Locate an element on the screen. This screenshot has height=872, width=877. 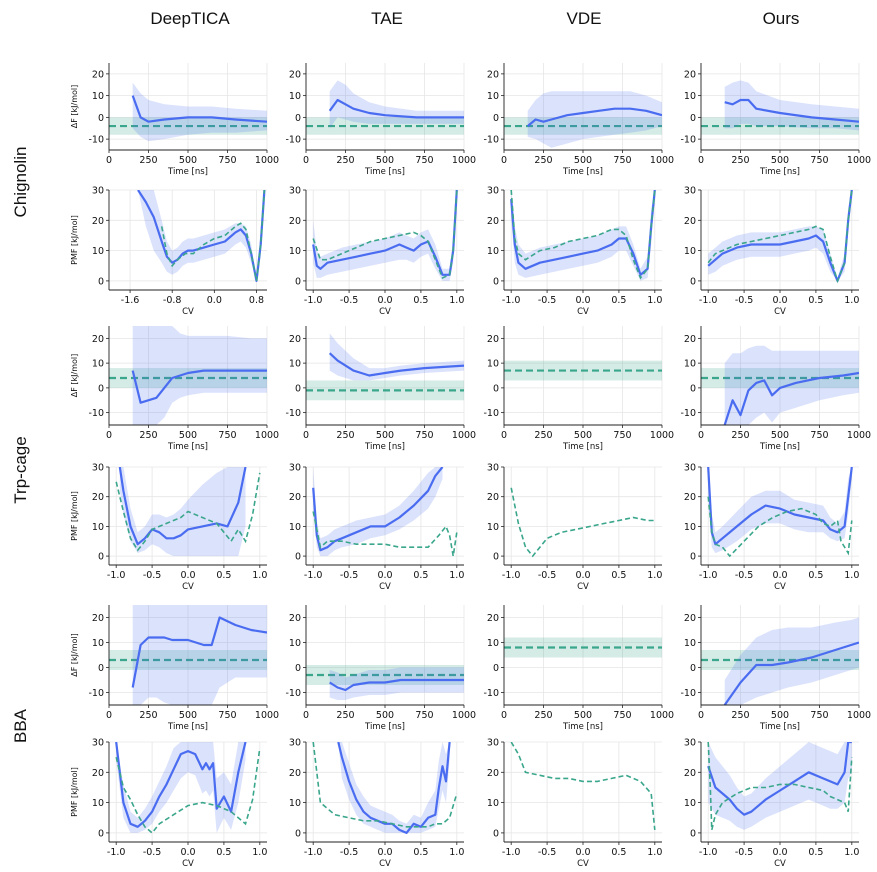
x-tick-label: -1.6 is located at coordinates (130, 300).